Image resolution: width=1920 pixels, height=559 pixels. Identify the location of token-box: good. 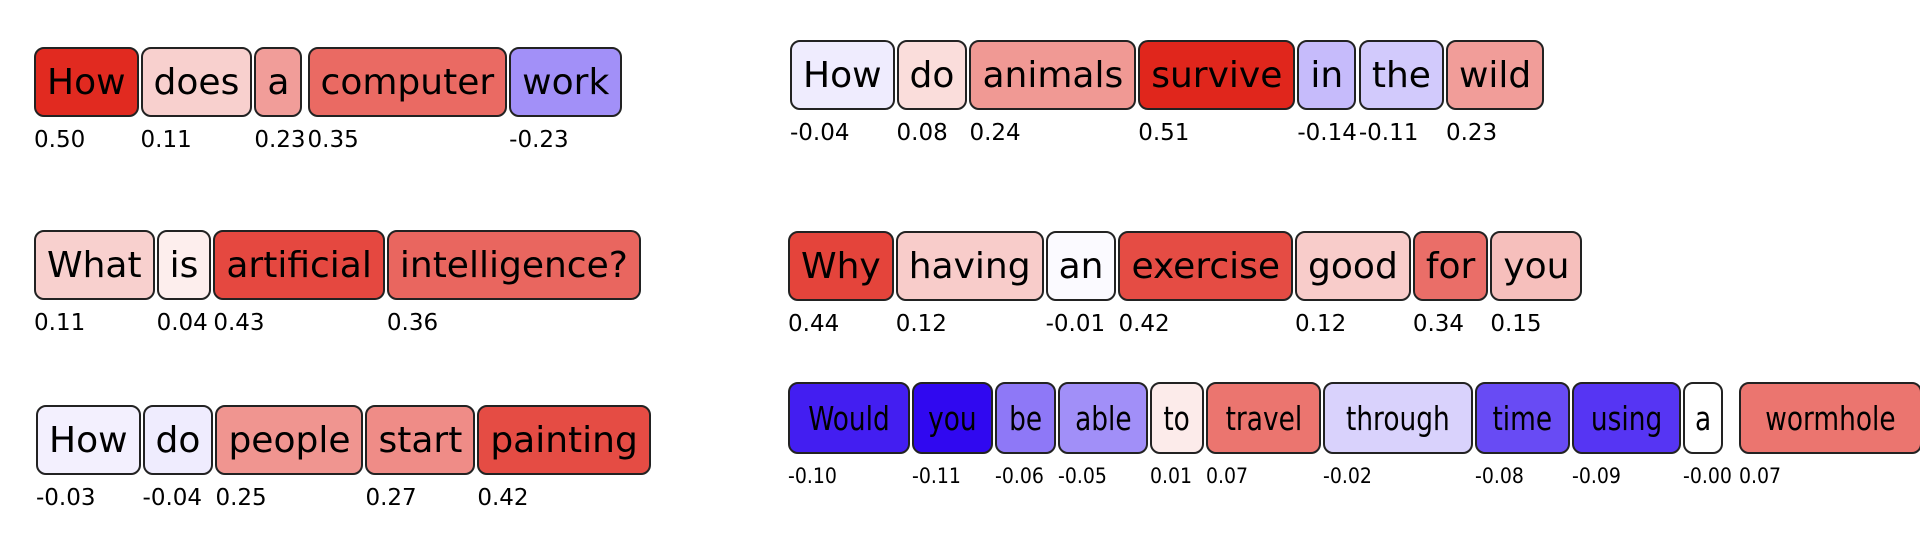
(1353, 266).